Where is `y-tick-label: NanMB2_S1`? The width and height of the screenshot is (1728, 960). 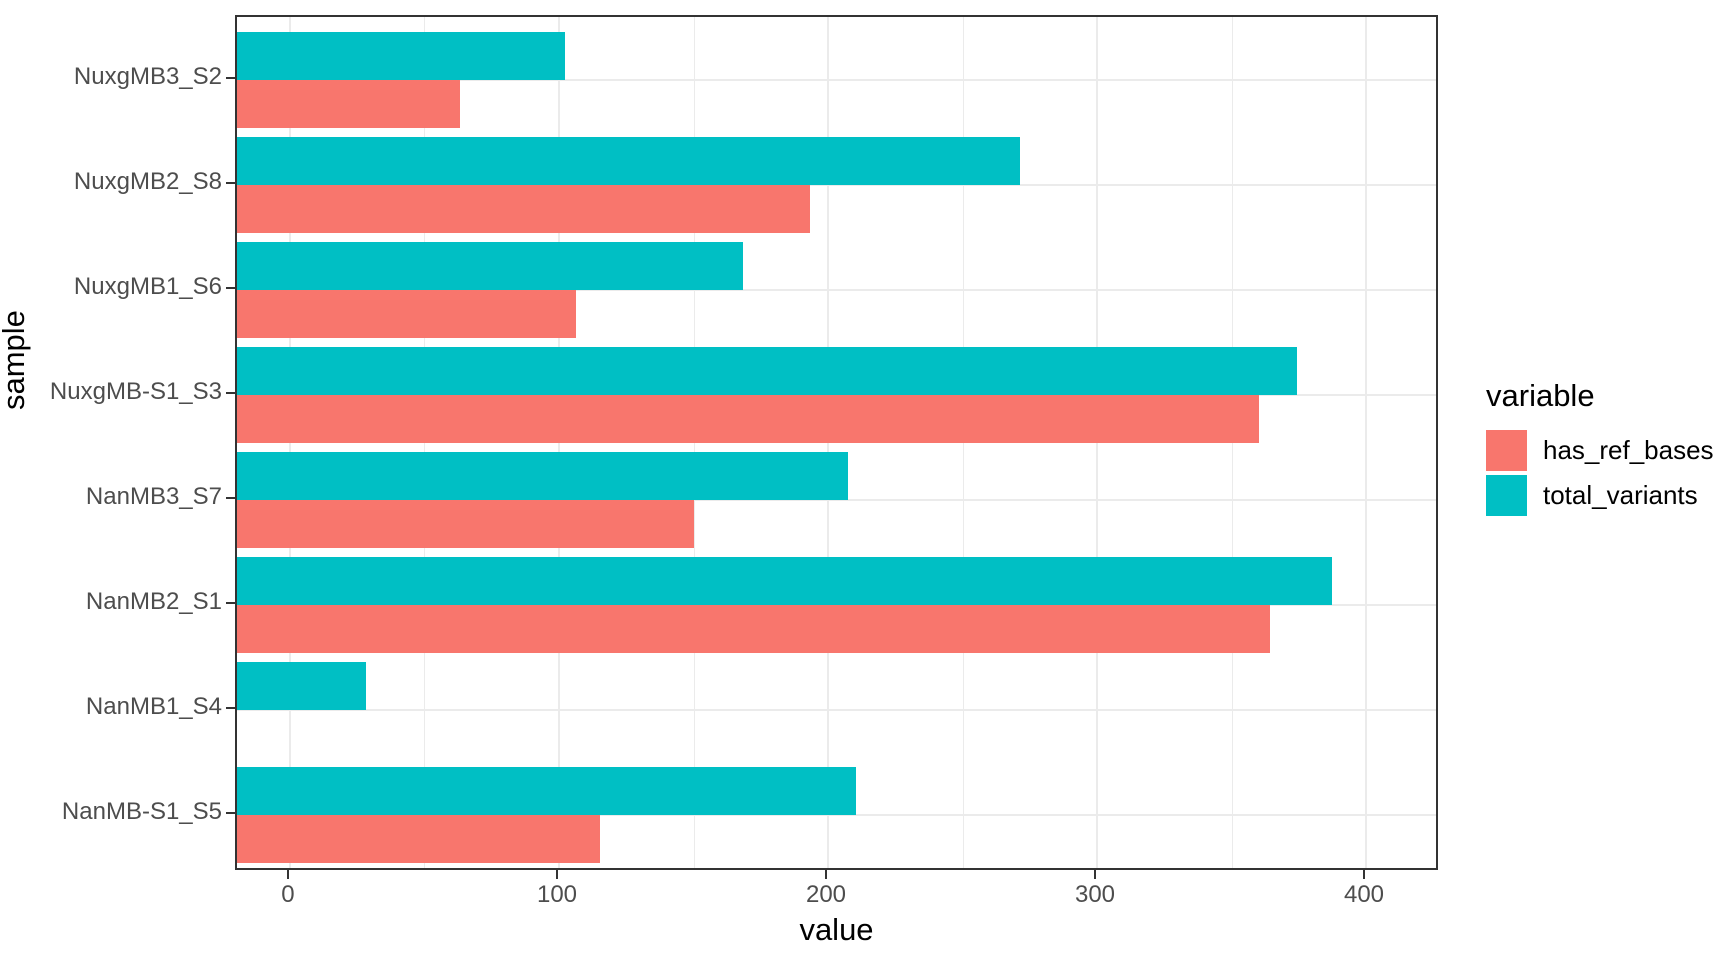 y-tick-label: NanMB2_S1 is located at coordinates (153, 601).